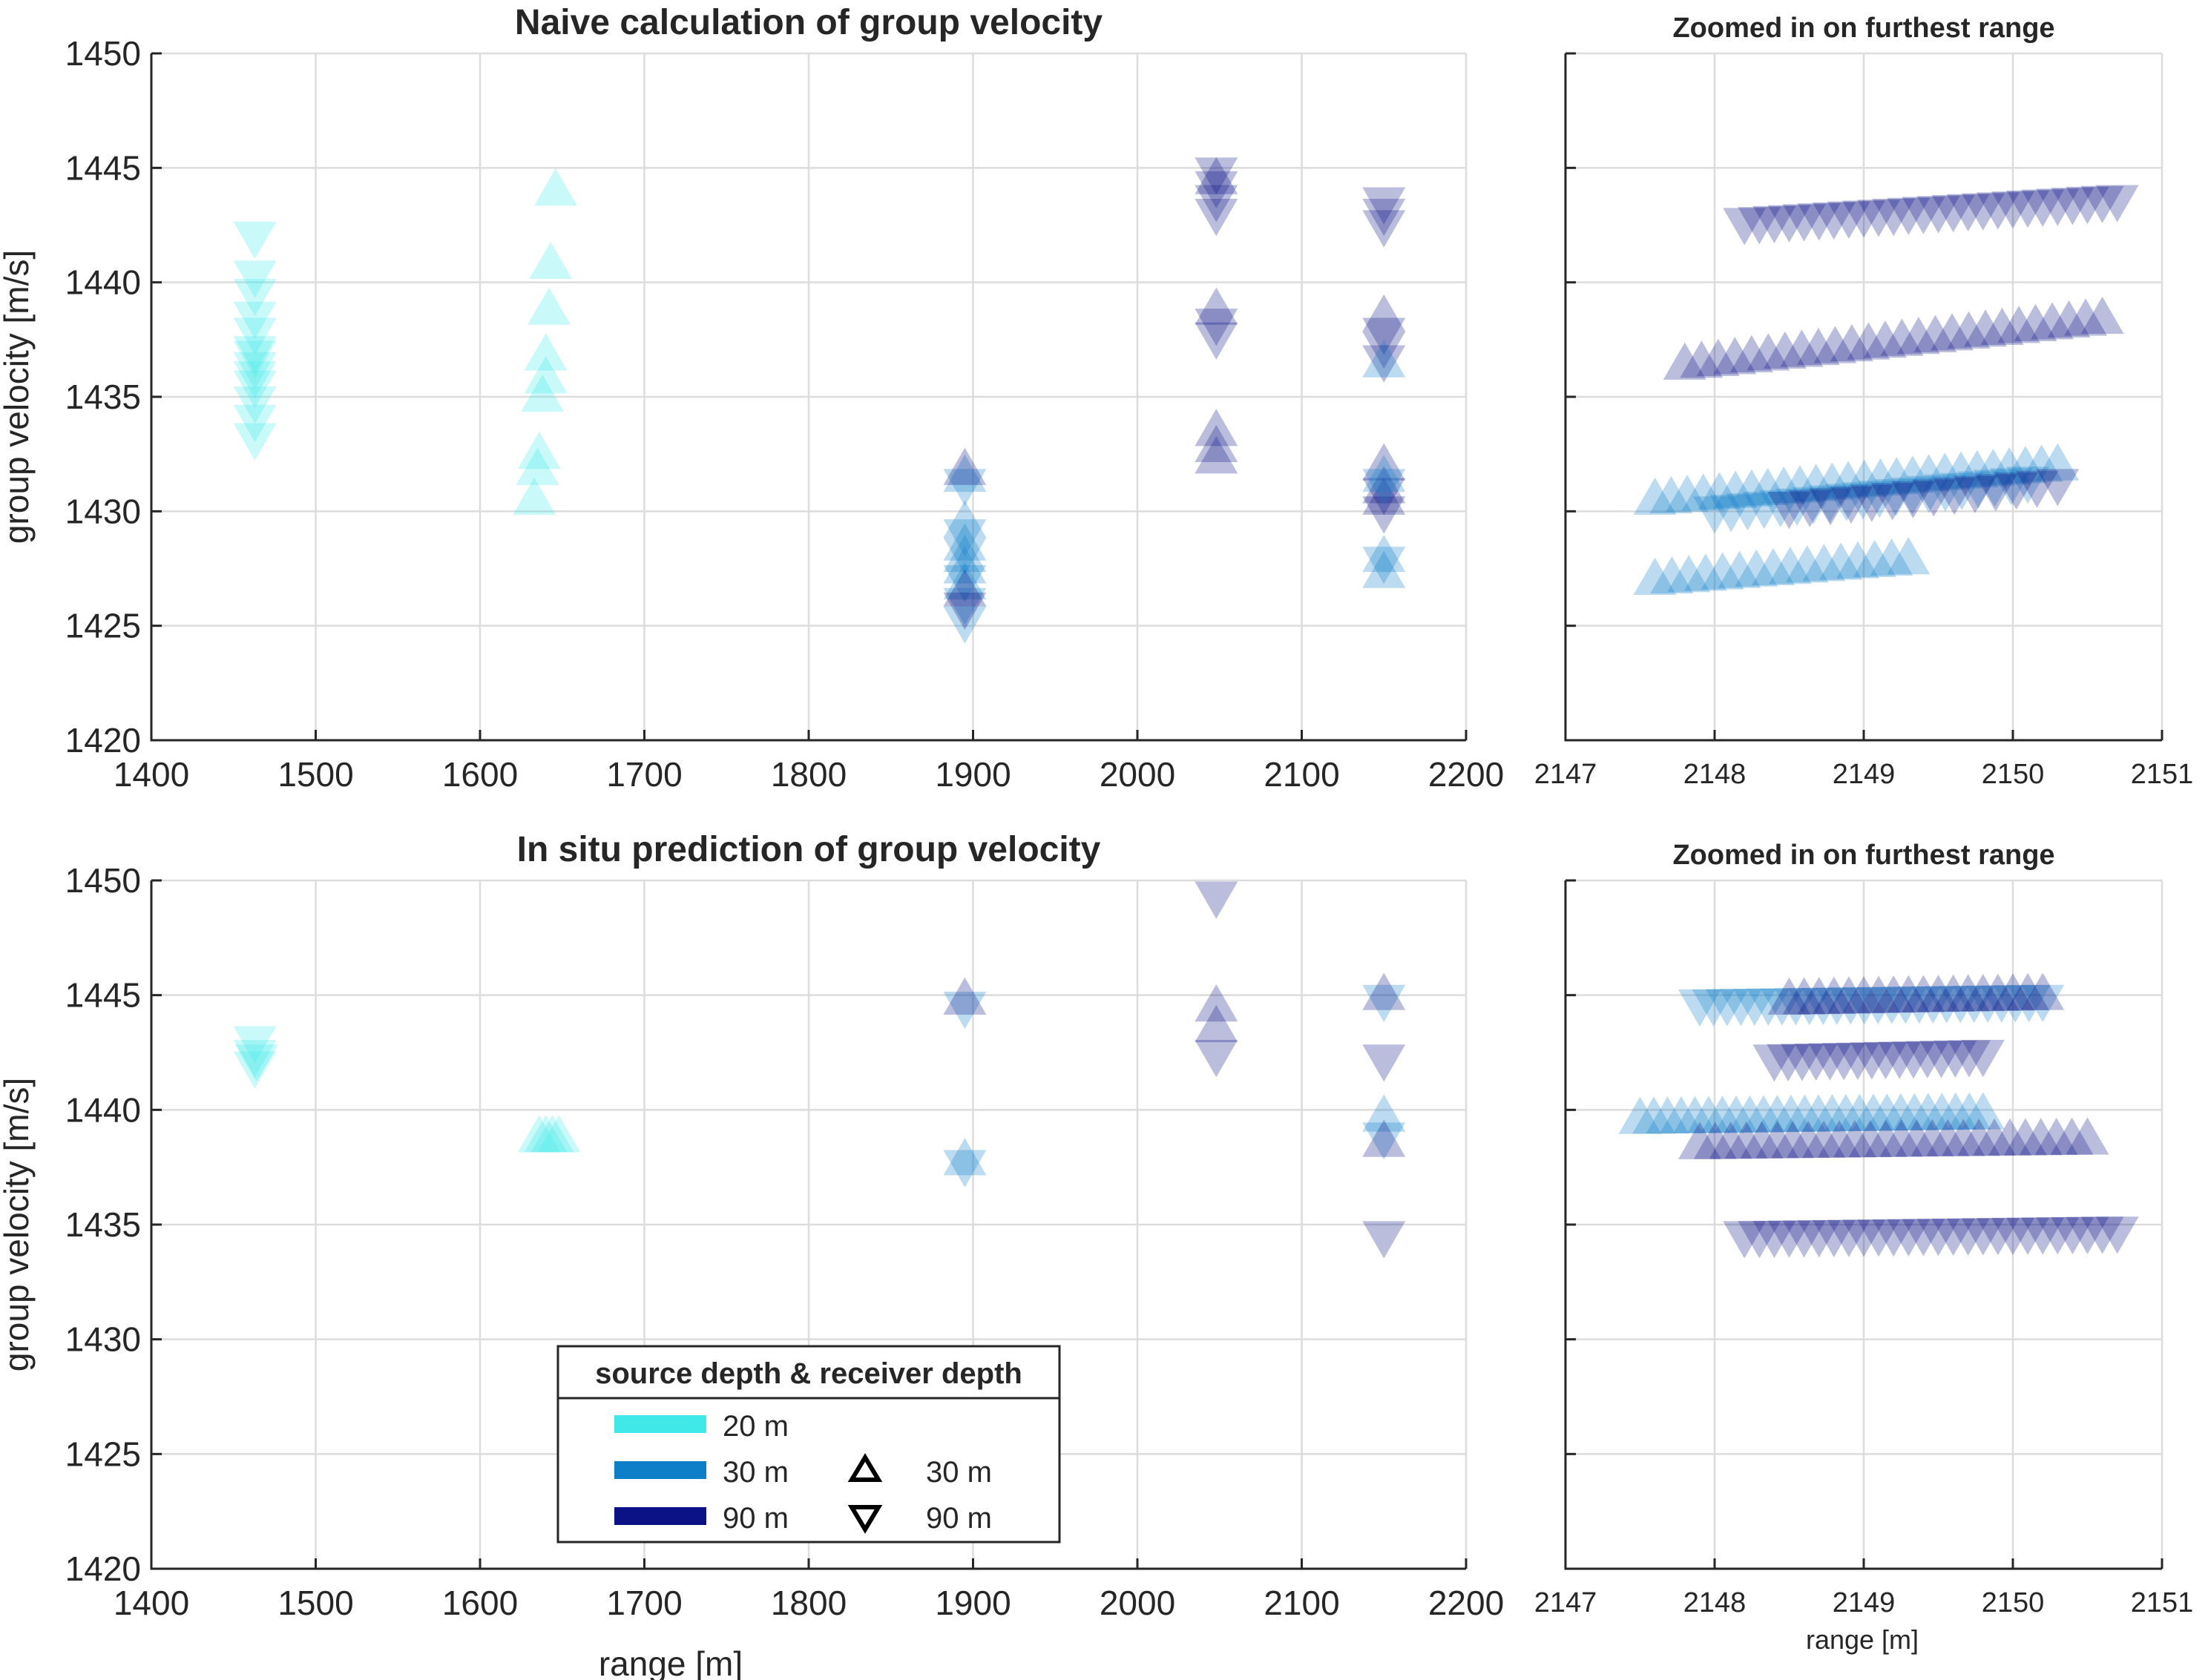 The width and height of the screenshot is (2208, 1680). Describe the element at coordinates (103, 881) in the screenshot. I see `y-tick-label: 1450` at that location.